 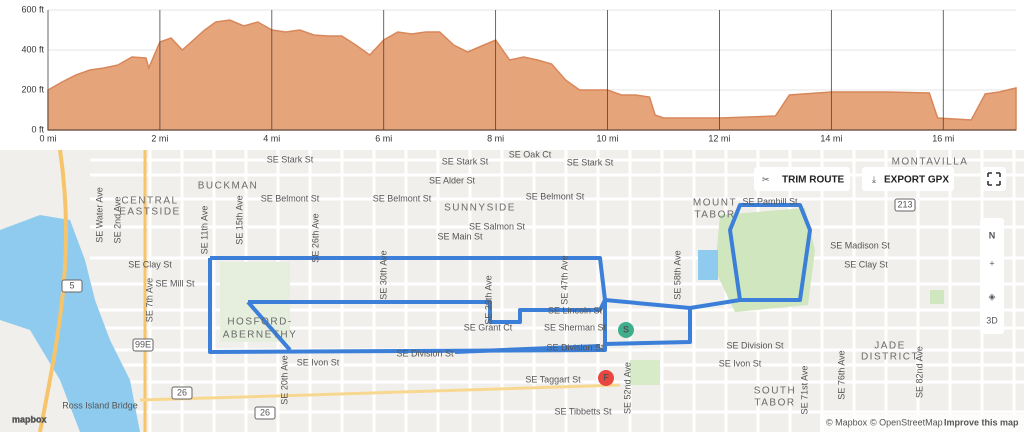 What do you see at coordinates (149, 300) in the screenshot?
I see `street-label: SE 7th Ave` at bounding box center [149, 300].